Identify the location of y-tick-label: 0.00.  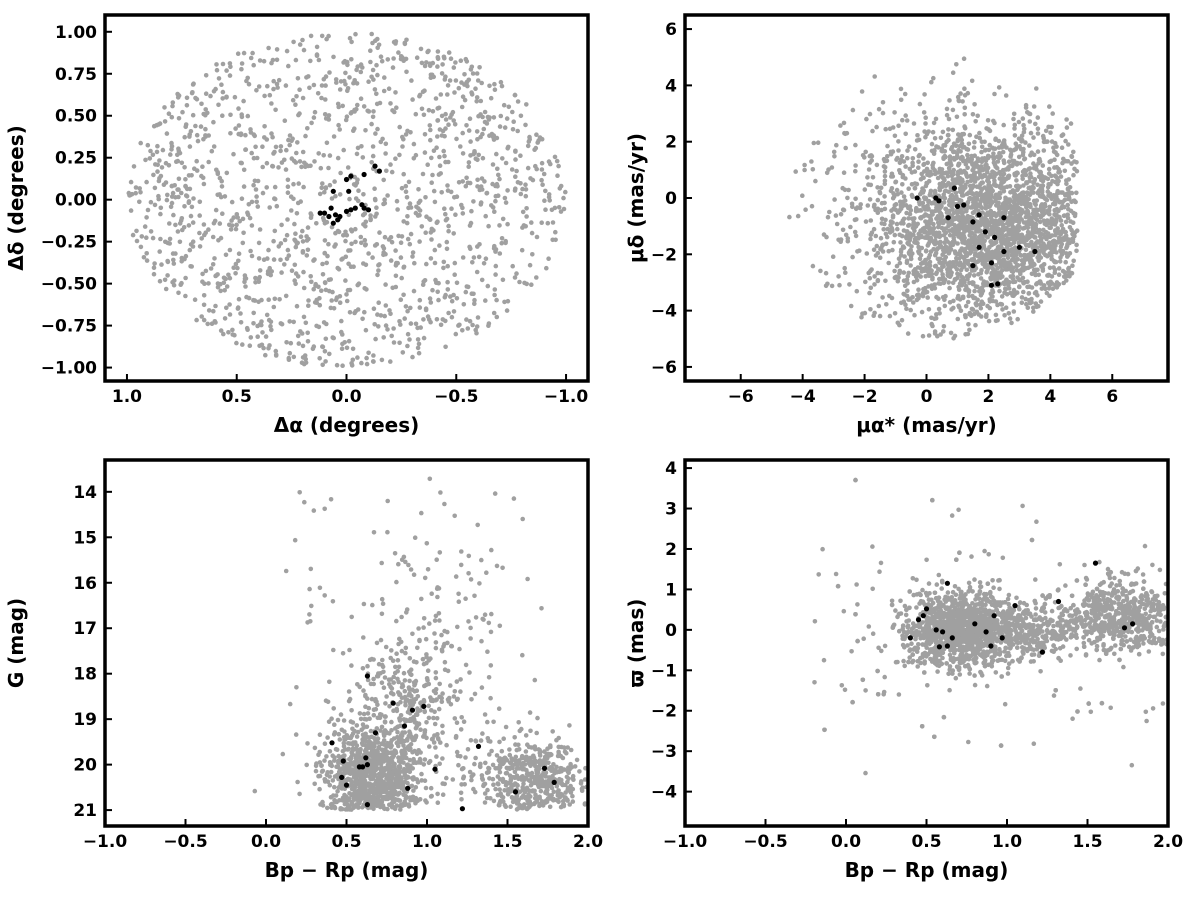
(76, 201).